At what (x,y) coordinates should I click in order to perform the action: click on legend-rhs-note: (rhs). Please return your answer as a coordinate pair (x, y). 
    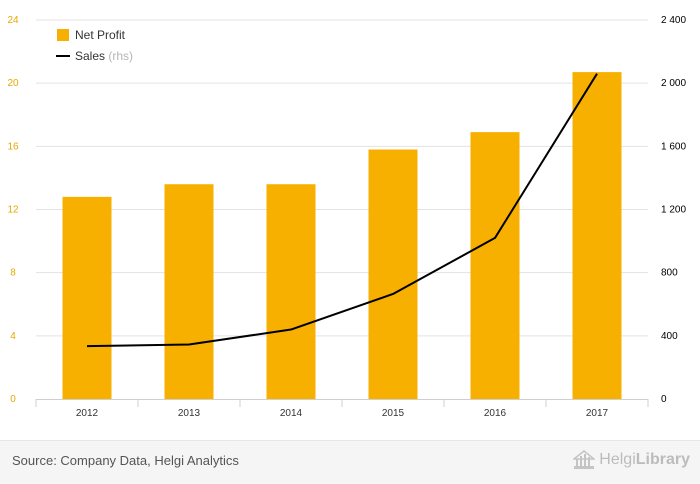
    Looking at the image, I should click on (119, 56).